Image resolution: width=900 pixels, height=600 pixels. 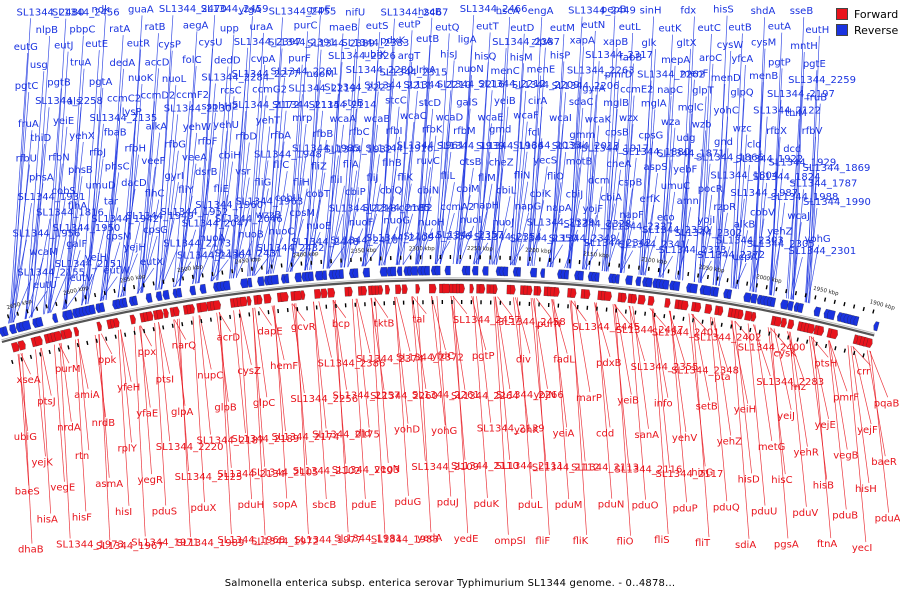 What do you see at coordinates (731, 255) in the screenshot?
I see `reverse-gene-label: SL1344_2372` at bounding box center [731, 255].